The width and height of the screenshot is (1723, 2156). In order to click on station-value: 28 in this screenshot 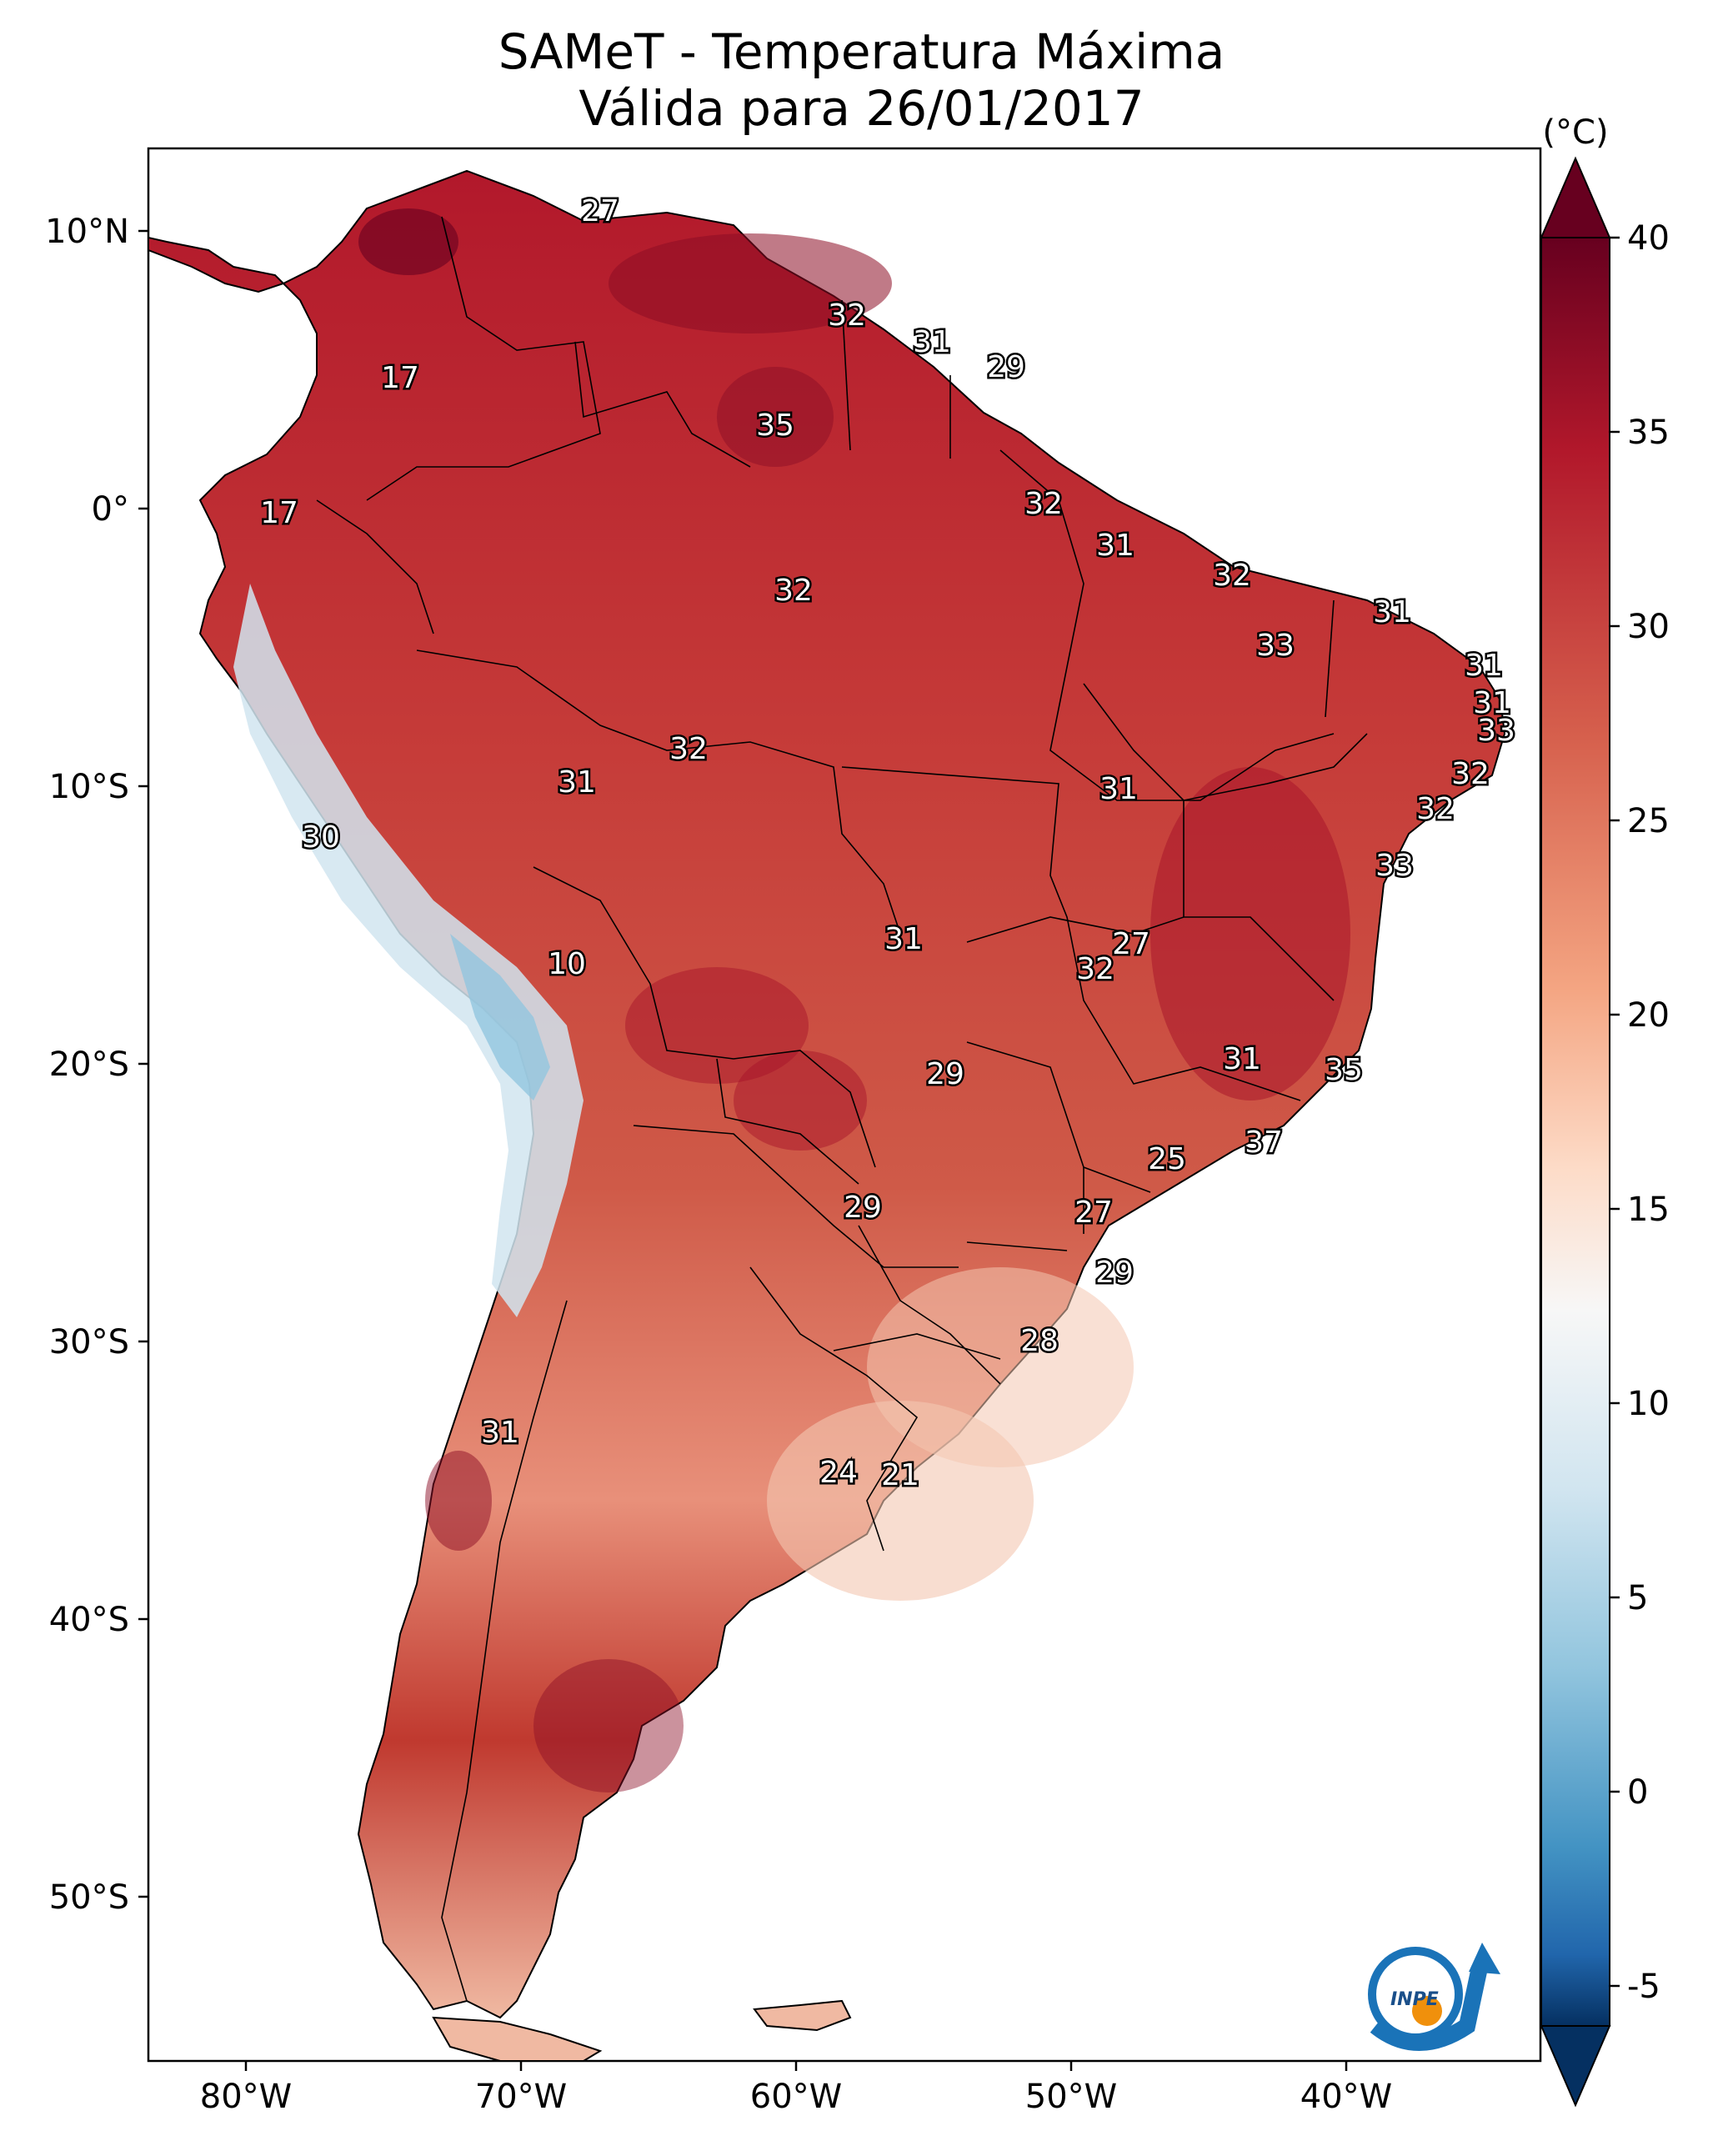, I will do `click(1039, 1341)`.